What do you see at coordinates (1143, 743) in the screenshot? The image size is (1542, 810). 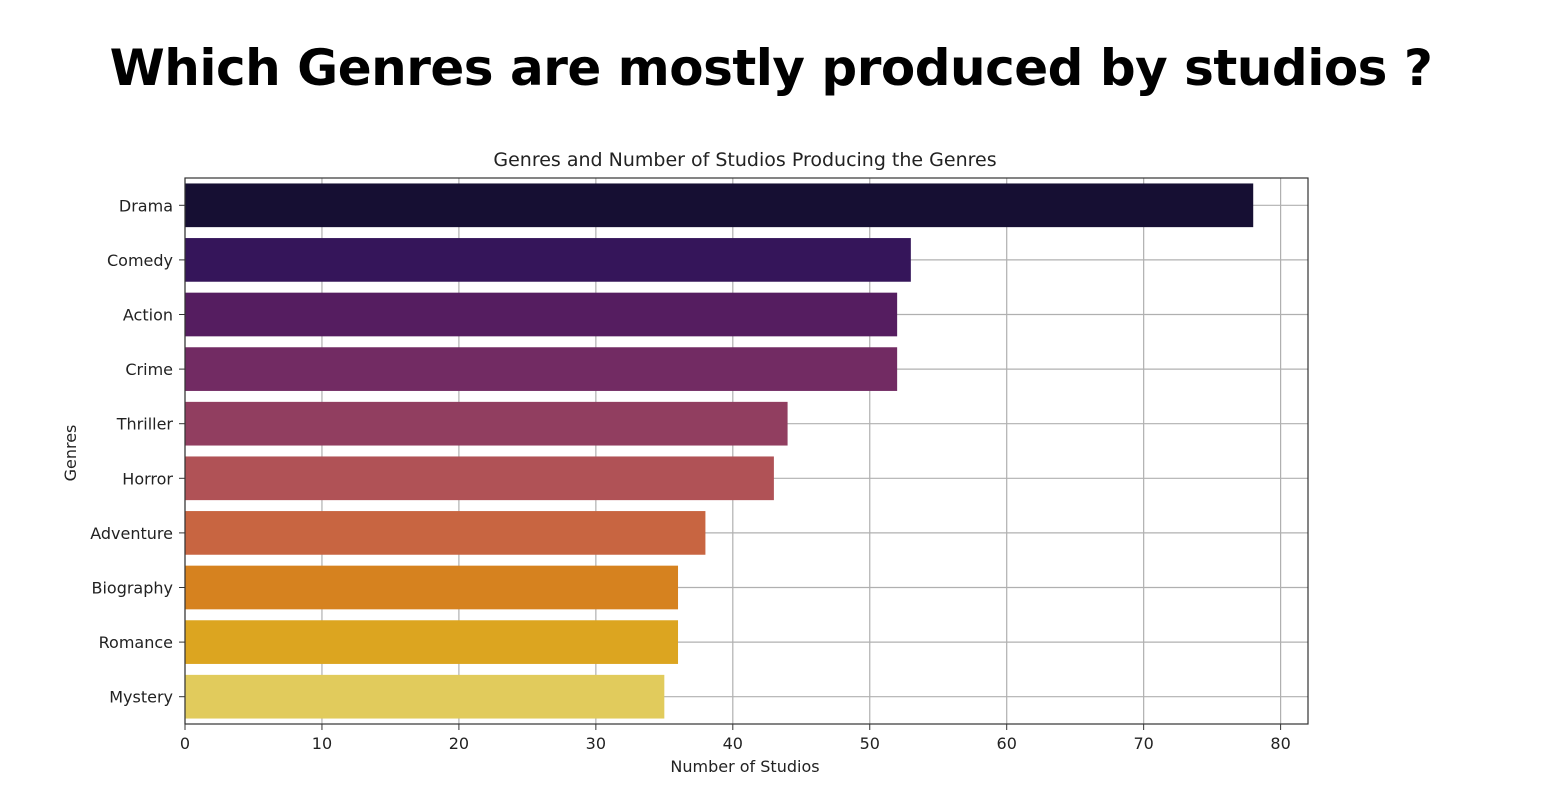 I see `x-tick-label: 70` at bounding box center [1143, 743].